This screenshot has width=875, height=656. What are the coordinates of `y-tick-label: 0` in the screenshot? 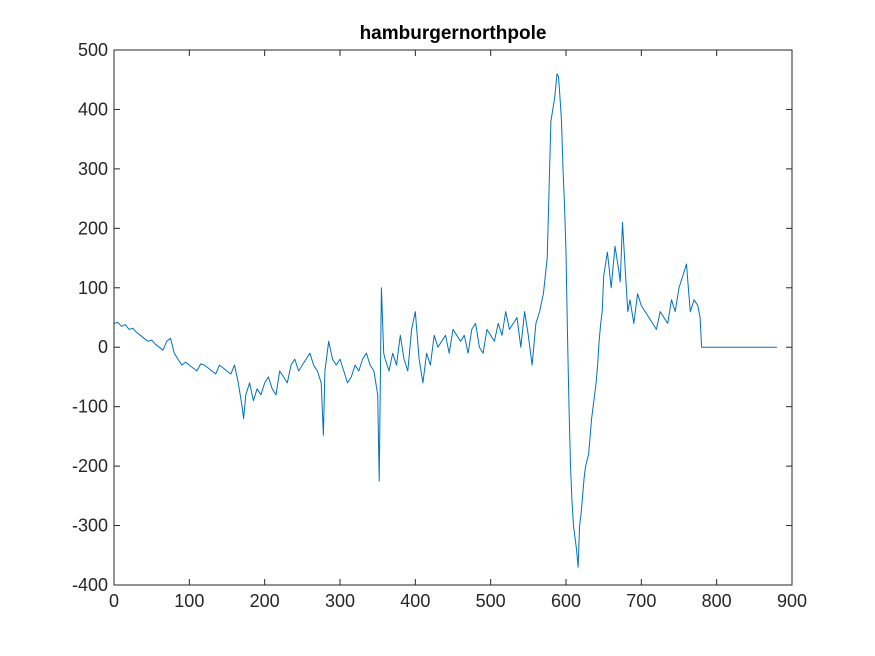 It's located at (103, 347).